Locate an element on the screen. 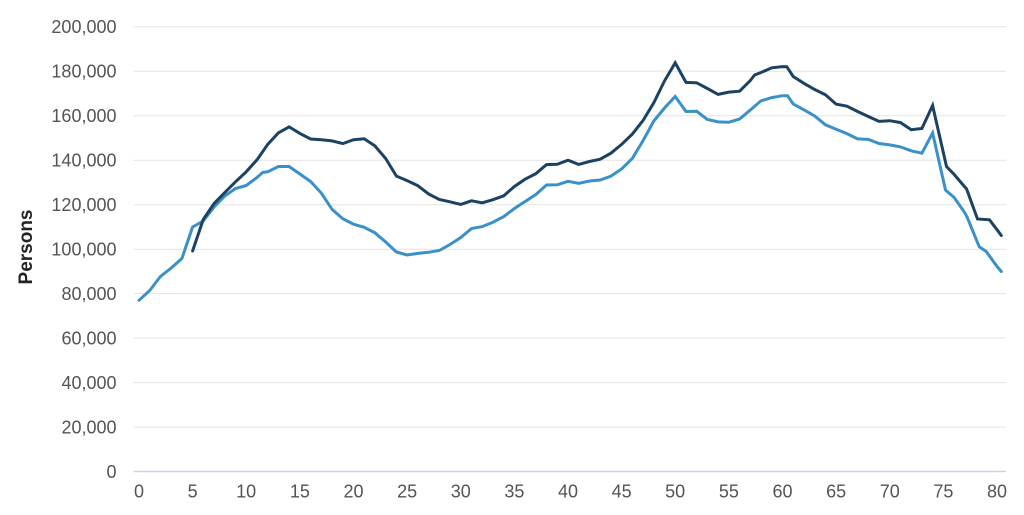 This screenshot has height=515, width=1024. svg-text: 45 is located at coordinates (622, 492).